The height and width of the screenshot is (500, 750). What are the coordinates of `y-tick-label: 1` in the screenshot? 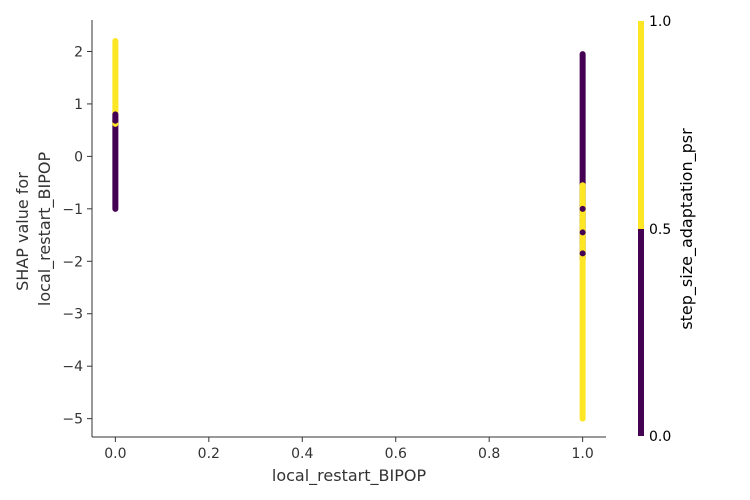 It's located at (78, 105).